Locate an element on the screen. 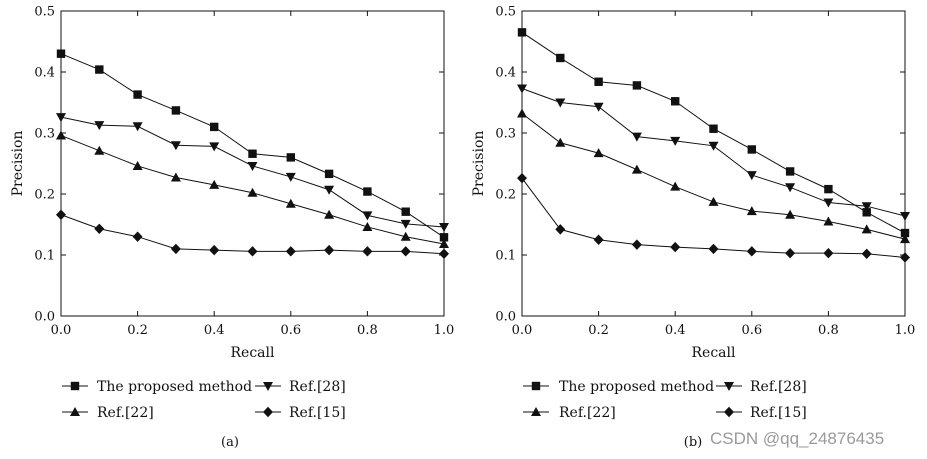  legend-entry: Ref.[28] is located at coordinates (300, 387).